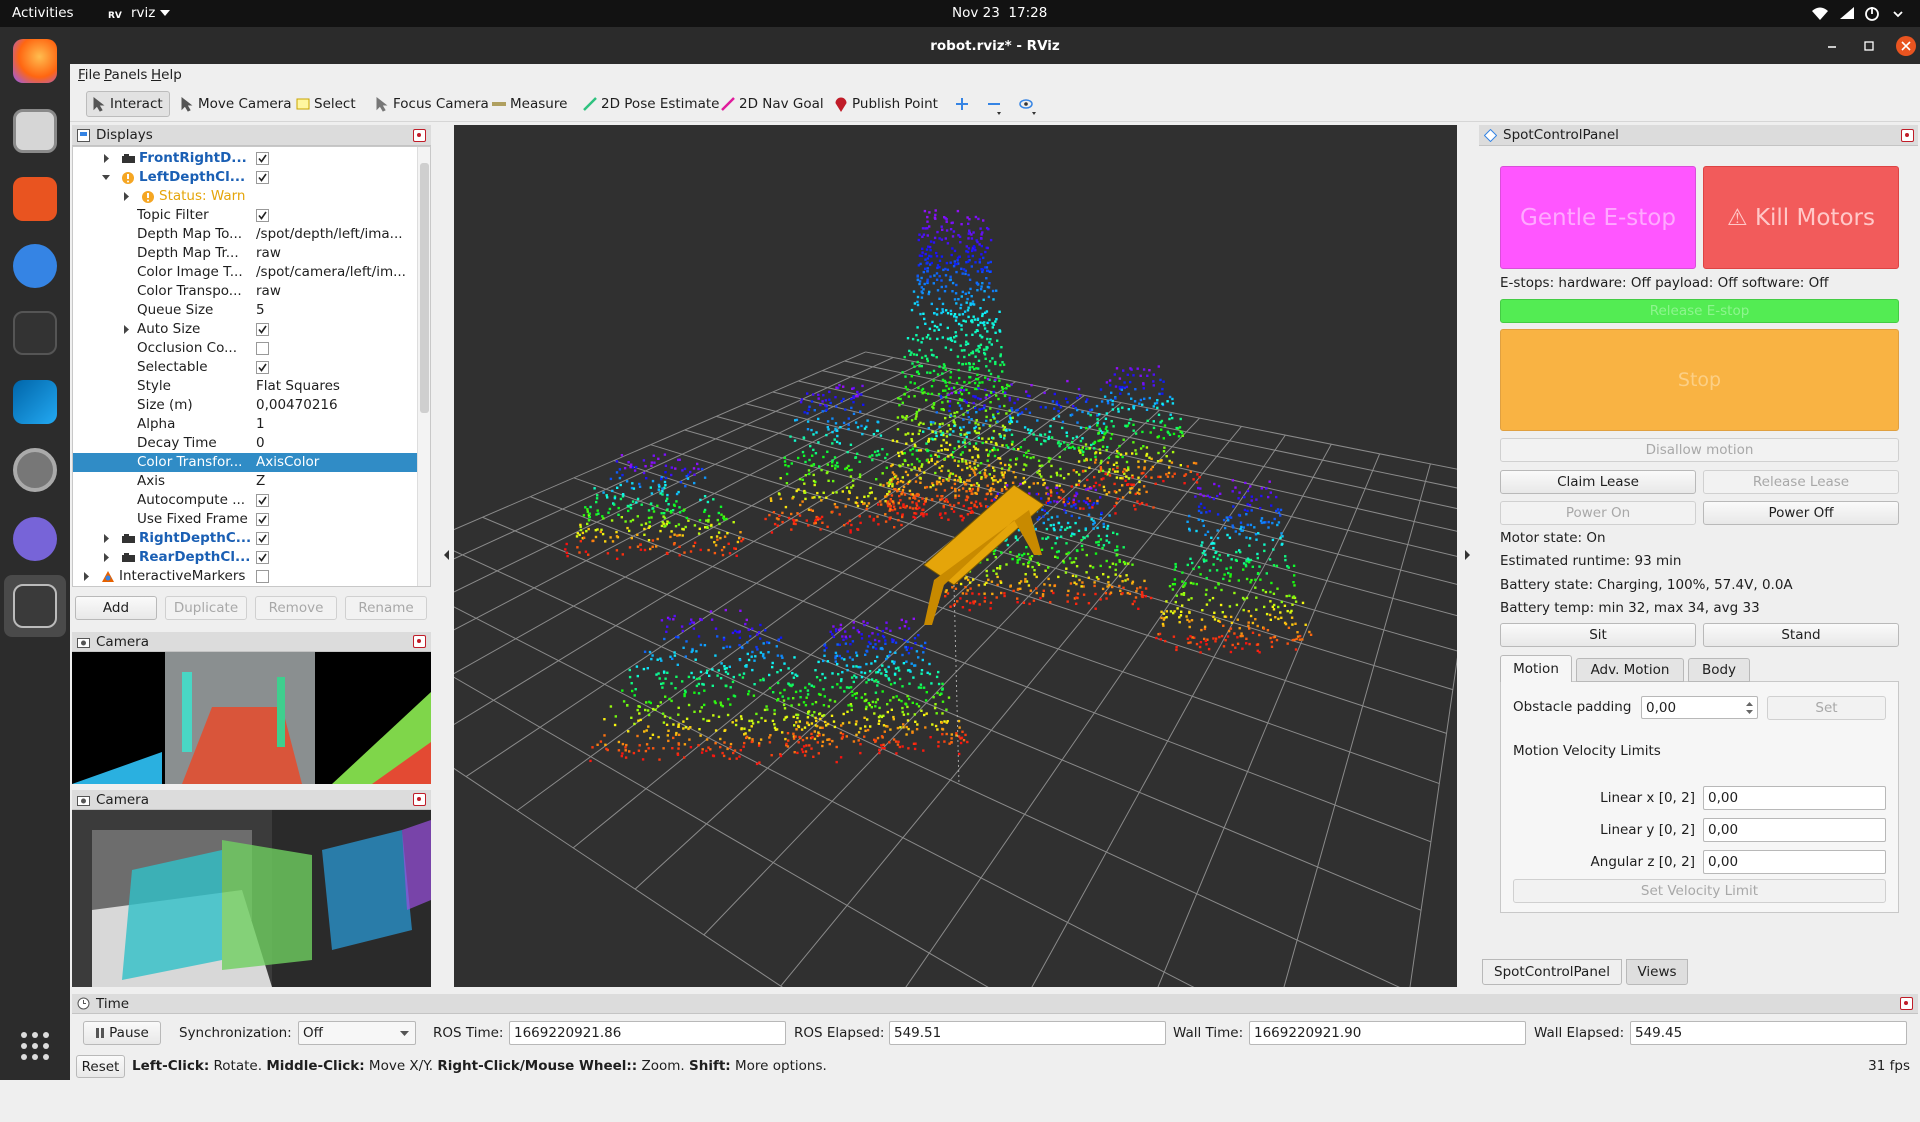 This screenshot has width=1920, height=1122. I want to click on toolbar-extra, so click(1000, 107).